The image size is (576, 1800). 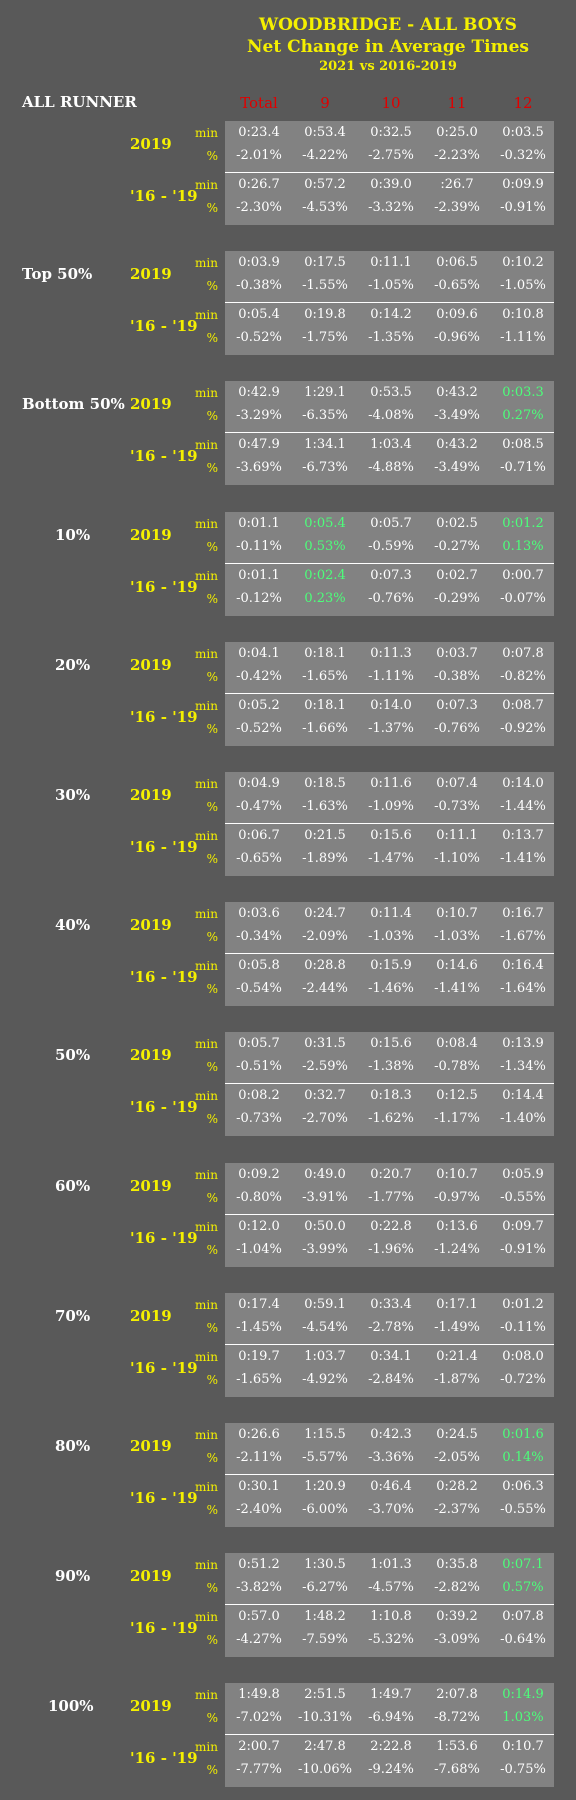 What do you see at coordinates (73, 1315) in the screenshot?
I see `group-label: 70%` at bounding box center [73, 1315].